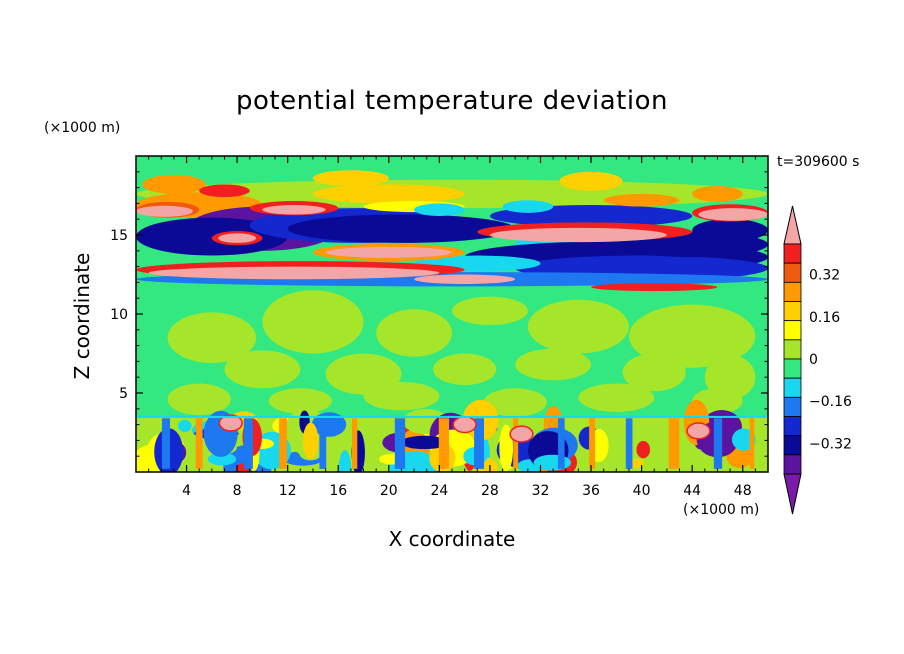  I want to click on x-tick-label: 48, so click(743, 491).